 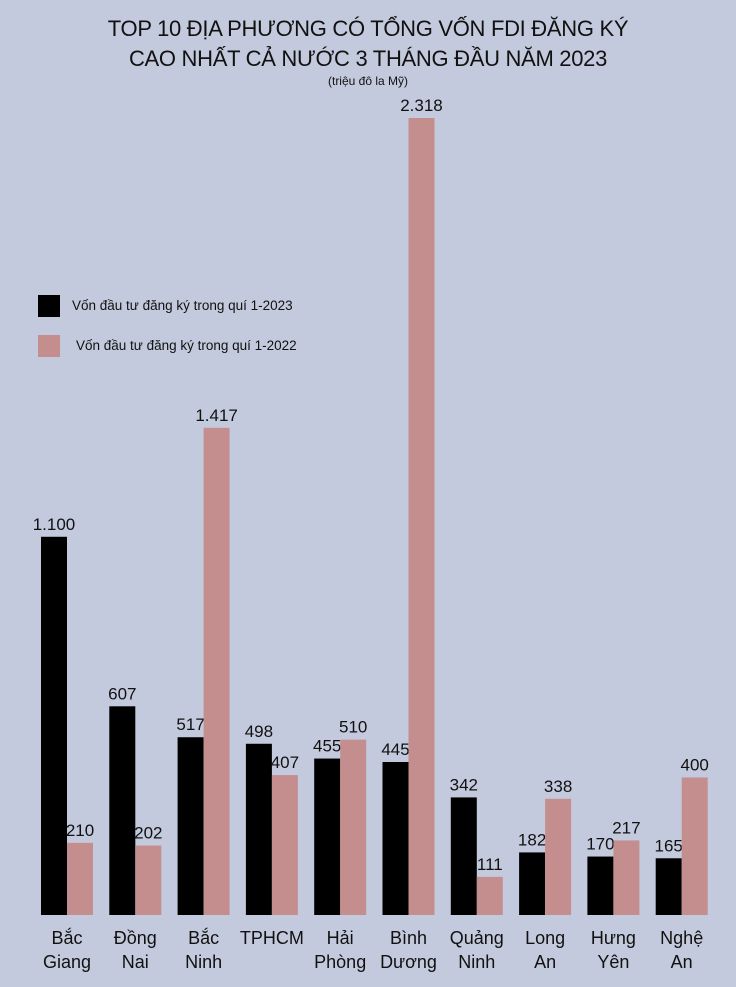 What do you see at coordinates (695, 764) in the screenshot?
I see `value-label: 400` at bounding box center [695, 764].